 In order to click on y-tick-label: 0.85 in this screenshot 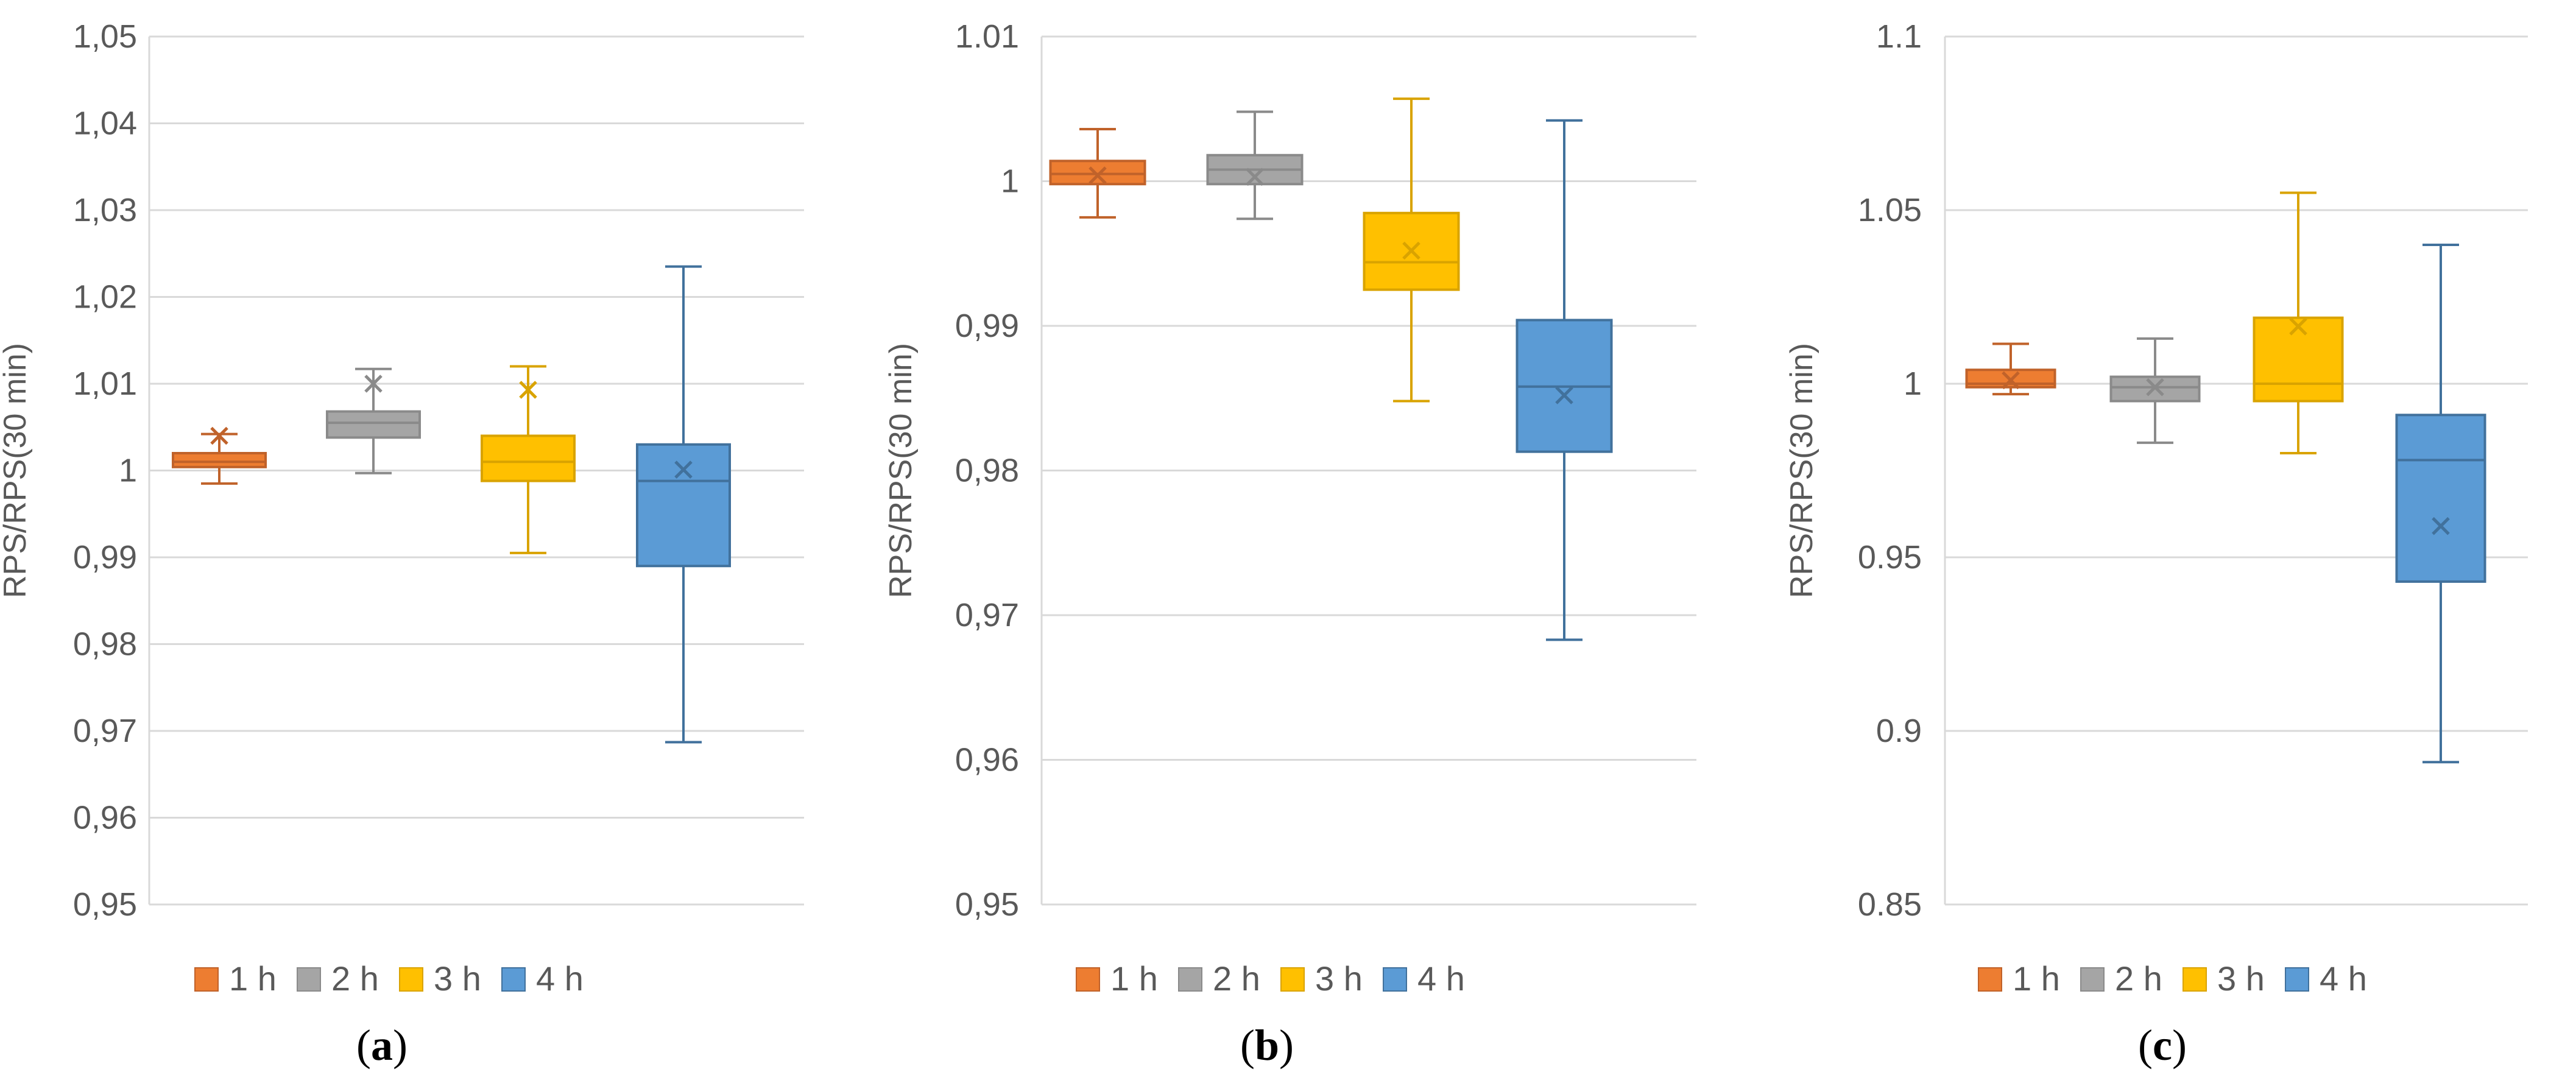, I will do `click(1890, 904)`.